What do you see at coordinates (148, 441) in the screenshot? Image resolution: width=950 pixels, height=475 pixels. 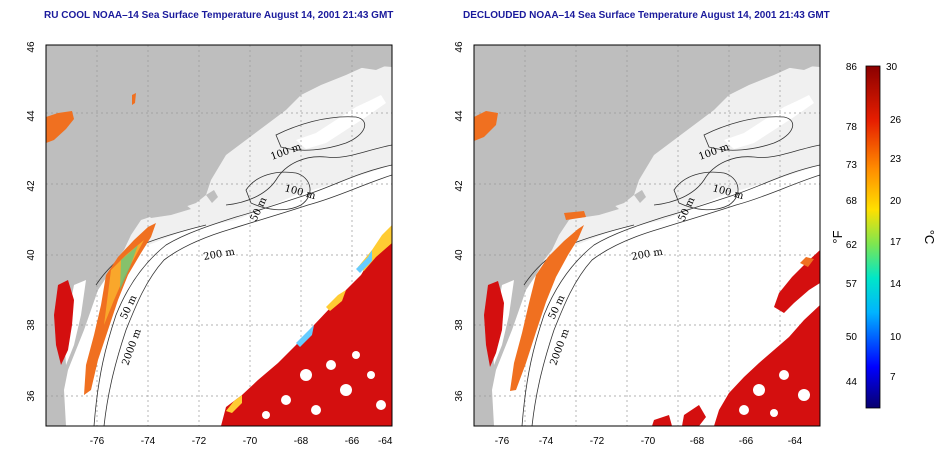 I see `left-lon-tick-74: -74` at bounding box center [148, 441].